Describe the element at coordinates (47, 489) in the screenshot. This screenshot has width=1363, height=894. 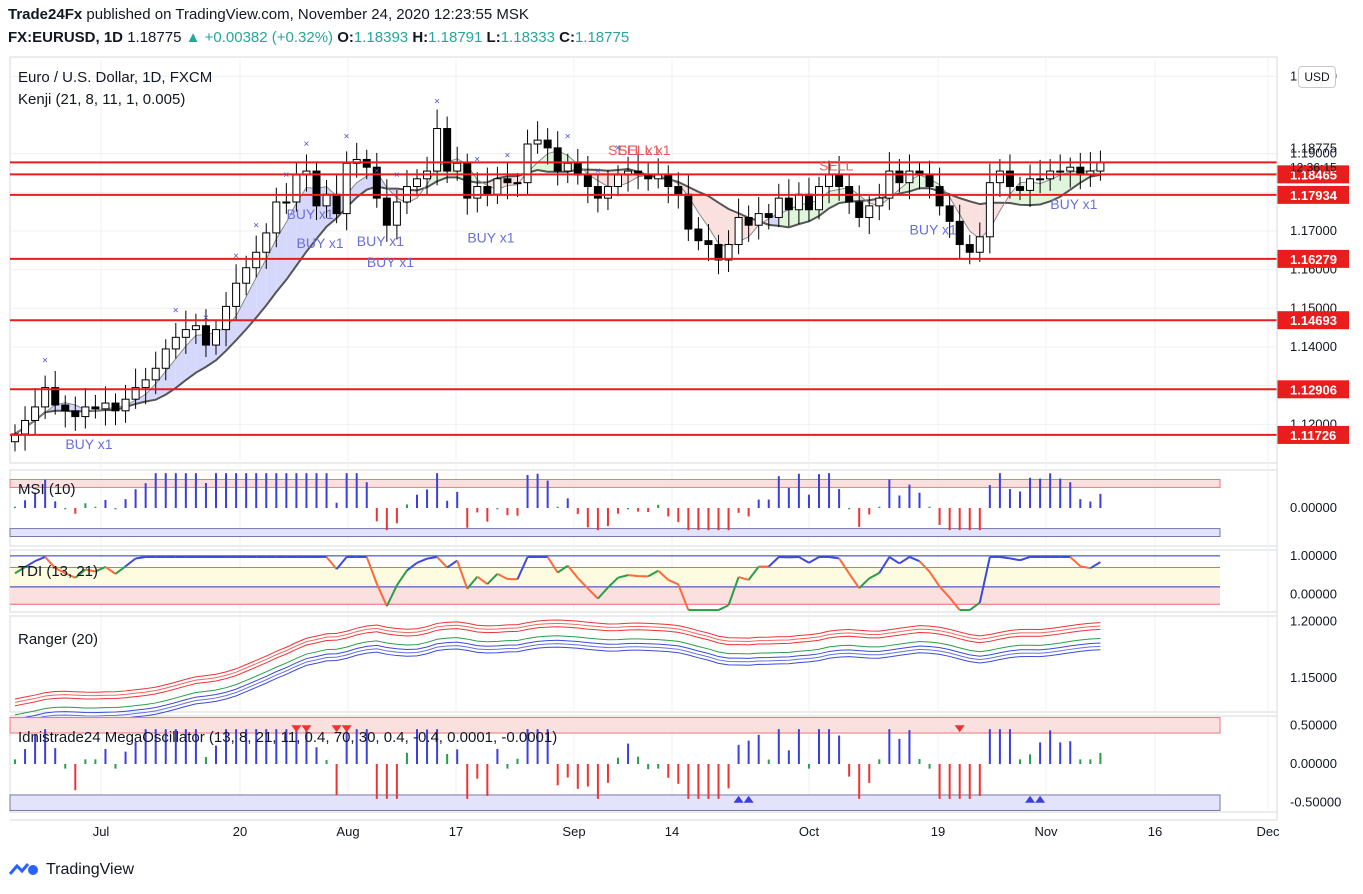
I see `msi-label: MSI (10)` at that location.